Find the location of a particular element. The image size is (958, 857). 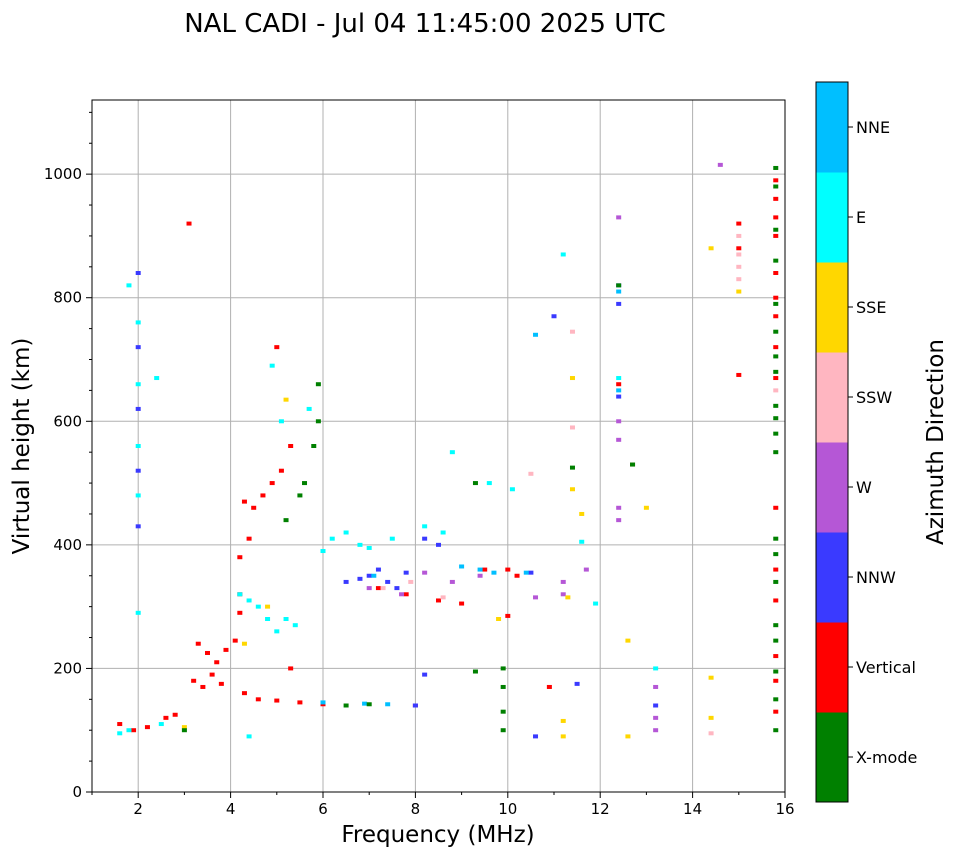

x-tick-label: 12 is located at coordinates (600, 809).